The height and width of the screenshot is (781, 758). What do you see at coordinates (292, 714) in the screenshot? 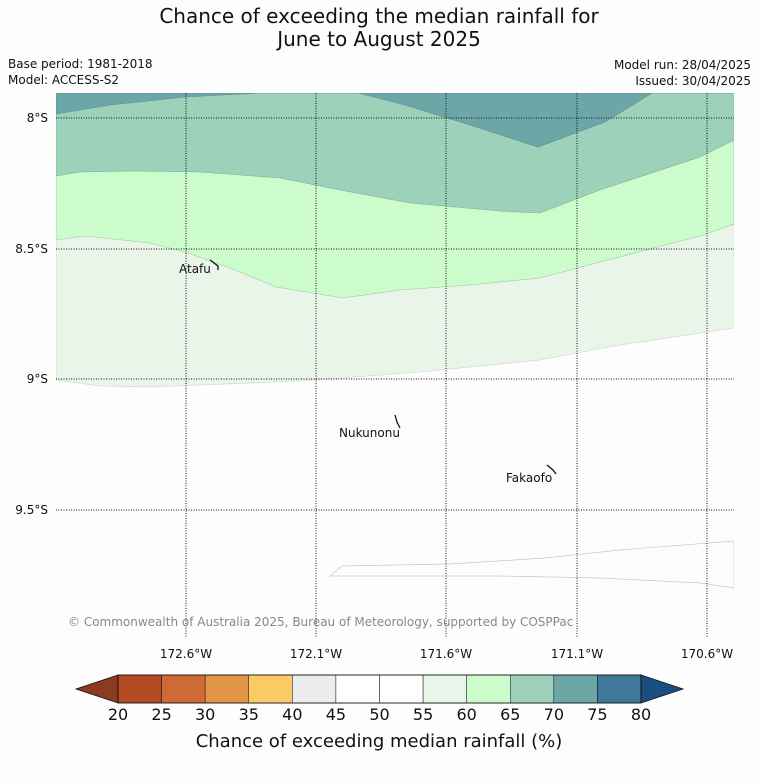
I see `colorbar-tick-label: 40` at bounding box center [292, 714].